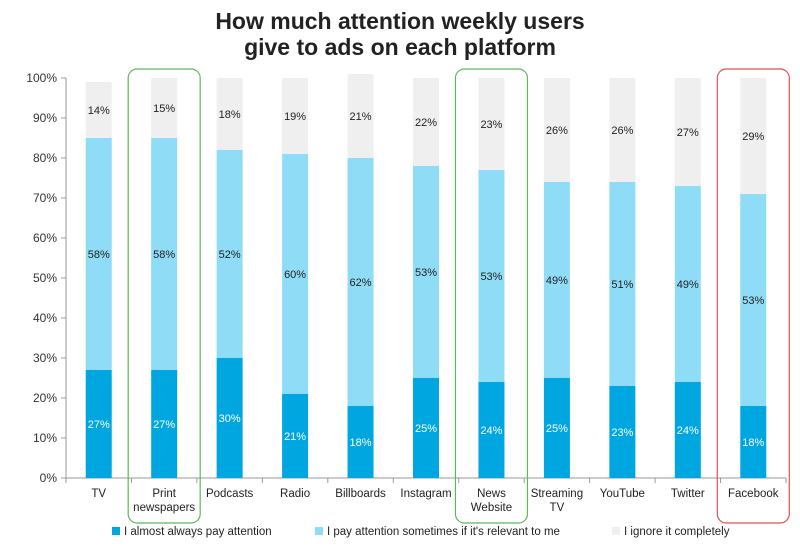  I want to click on y-tick-label: 10%, so click(45, 438).